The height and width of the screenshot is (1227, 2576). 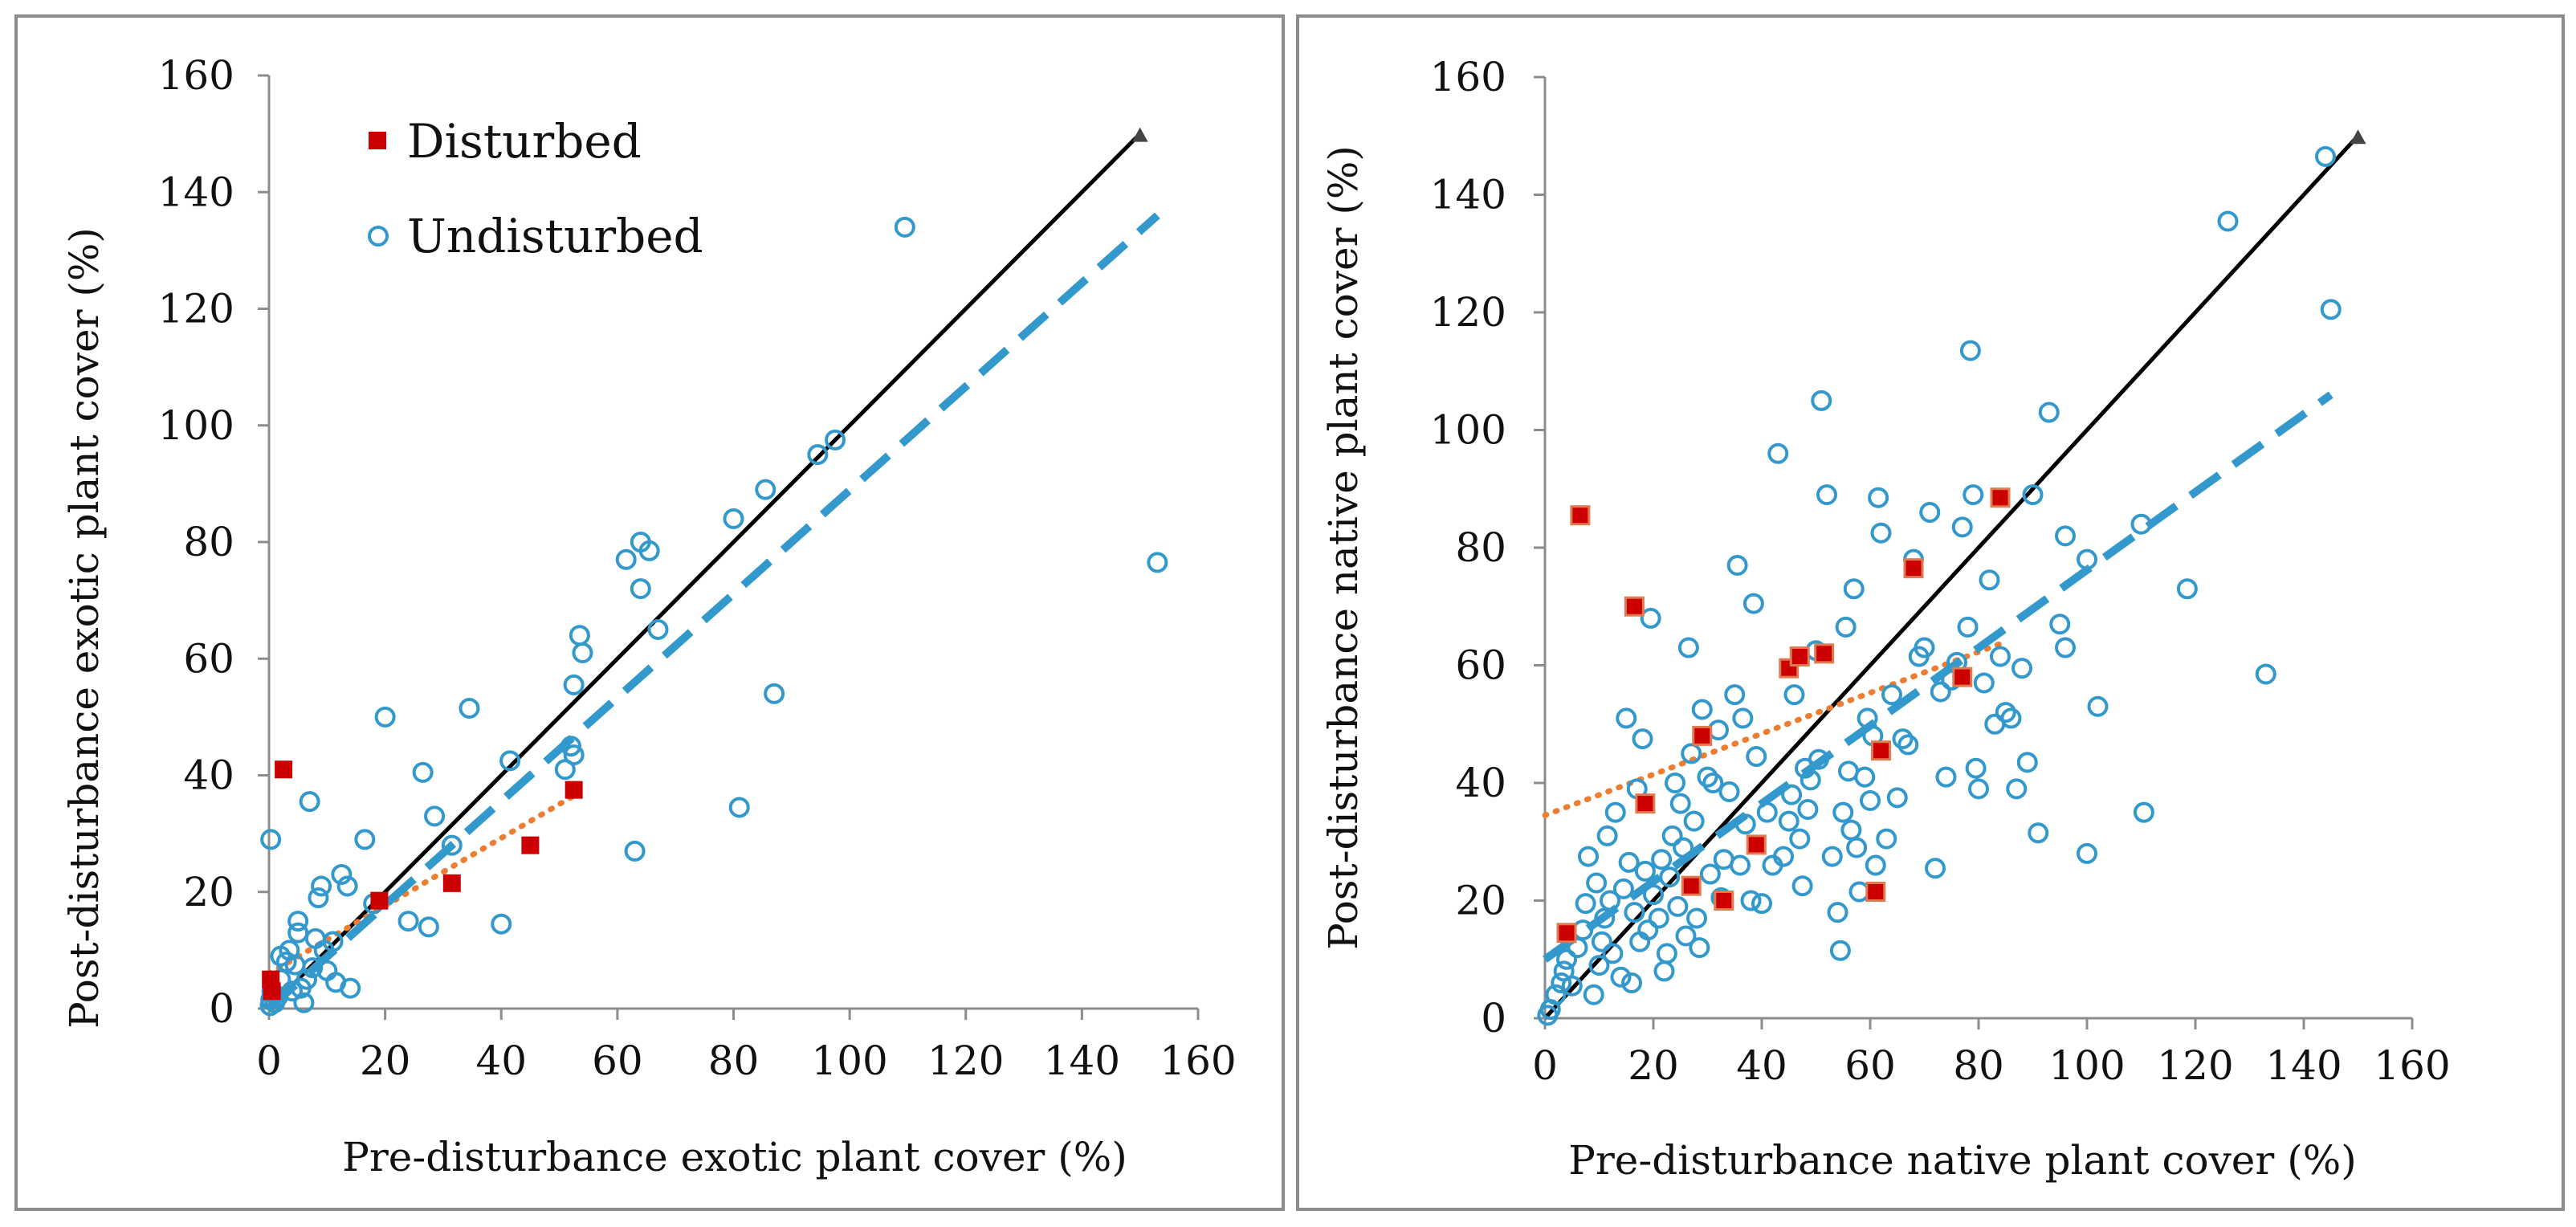 What do you see at coordinates (535, 188) in the screenshot?
I see `legend: Disturbed Undisturbed` at bounding box center [535, 188].